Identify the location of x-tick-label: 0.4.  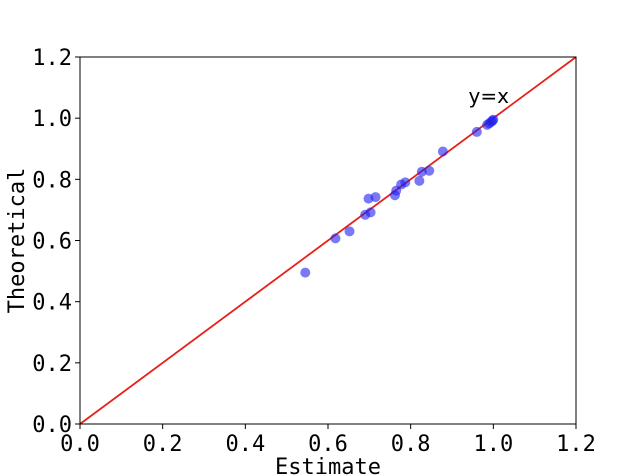
(245, 444).